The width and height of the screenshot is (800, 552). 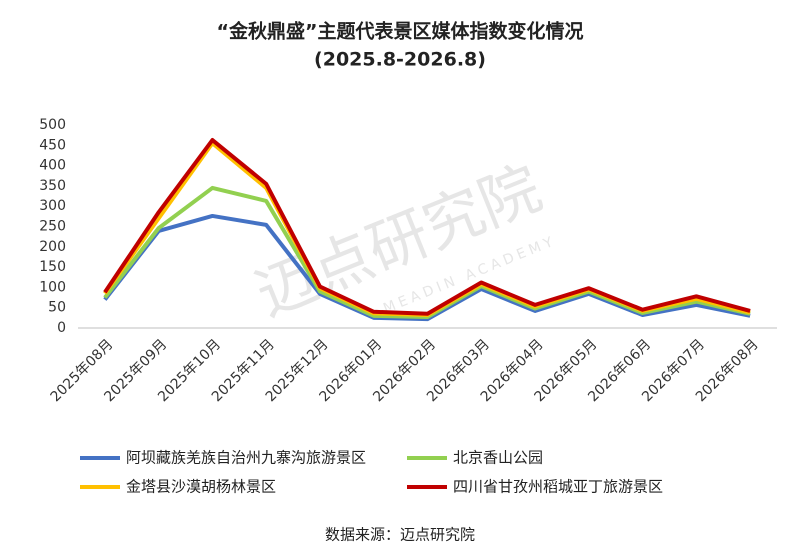 I want to click on y-tick-label: 250, so click(x=52, y=227).